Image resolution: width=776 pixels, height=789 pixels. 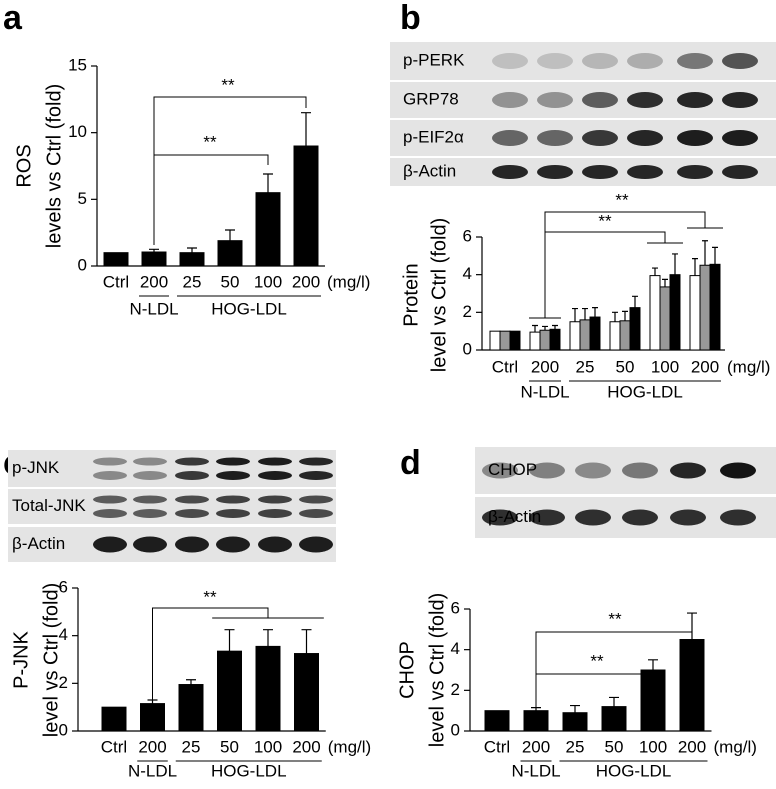 I want to click on panel-letter: a, so click(x=13, y=18).